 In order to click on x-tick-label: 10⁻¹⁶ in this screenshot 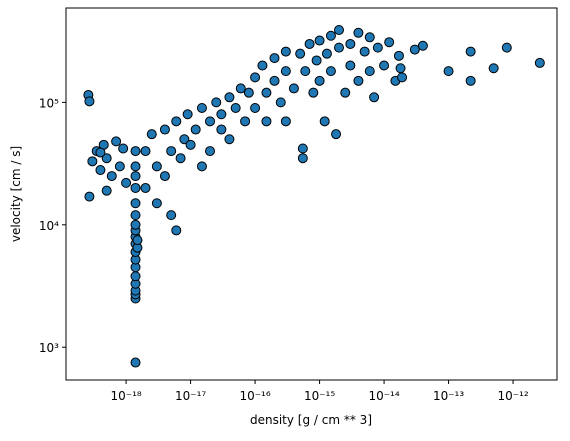, I will do `click(254, 396)`.